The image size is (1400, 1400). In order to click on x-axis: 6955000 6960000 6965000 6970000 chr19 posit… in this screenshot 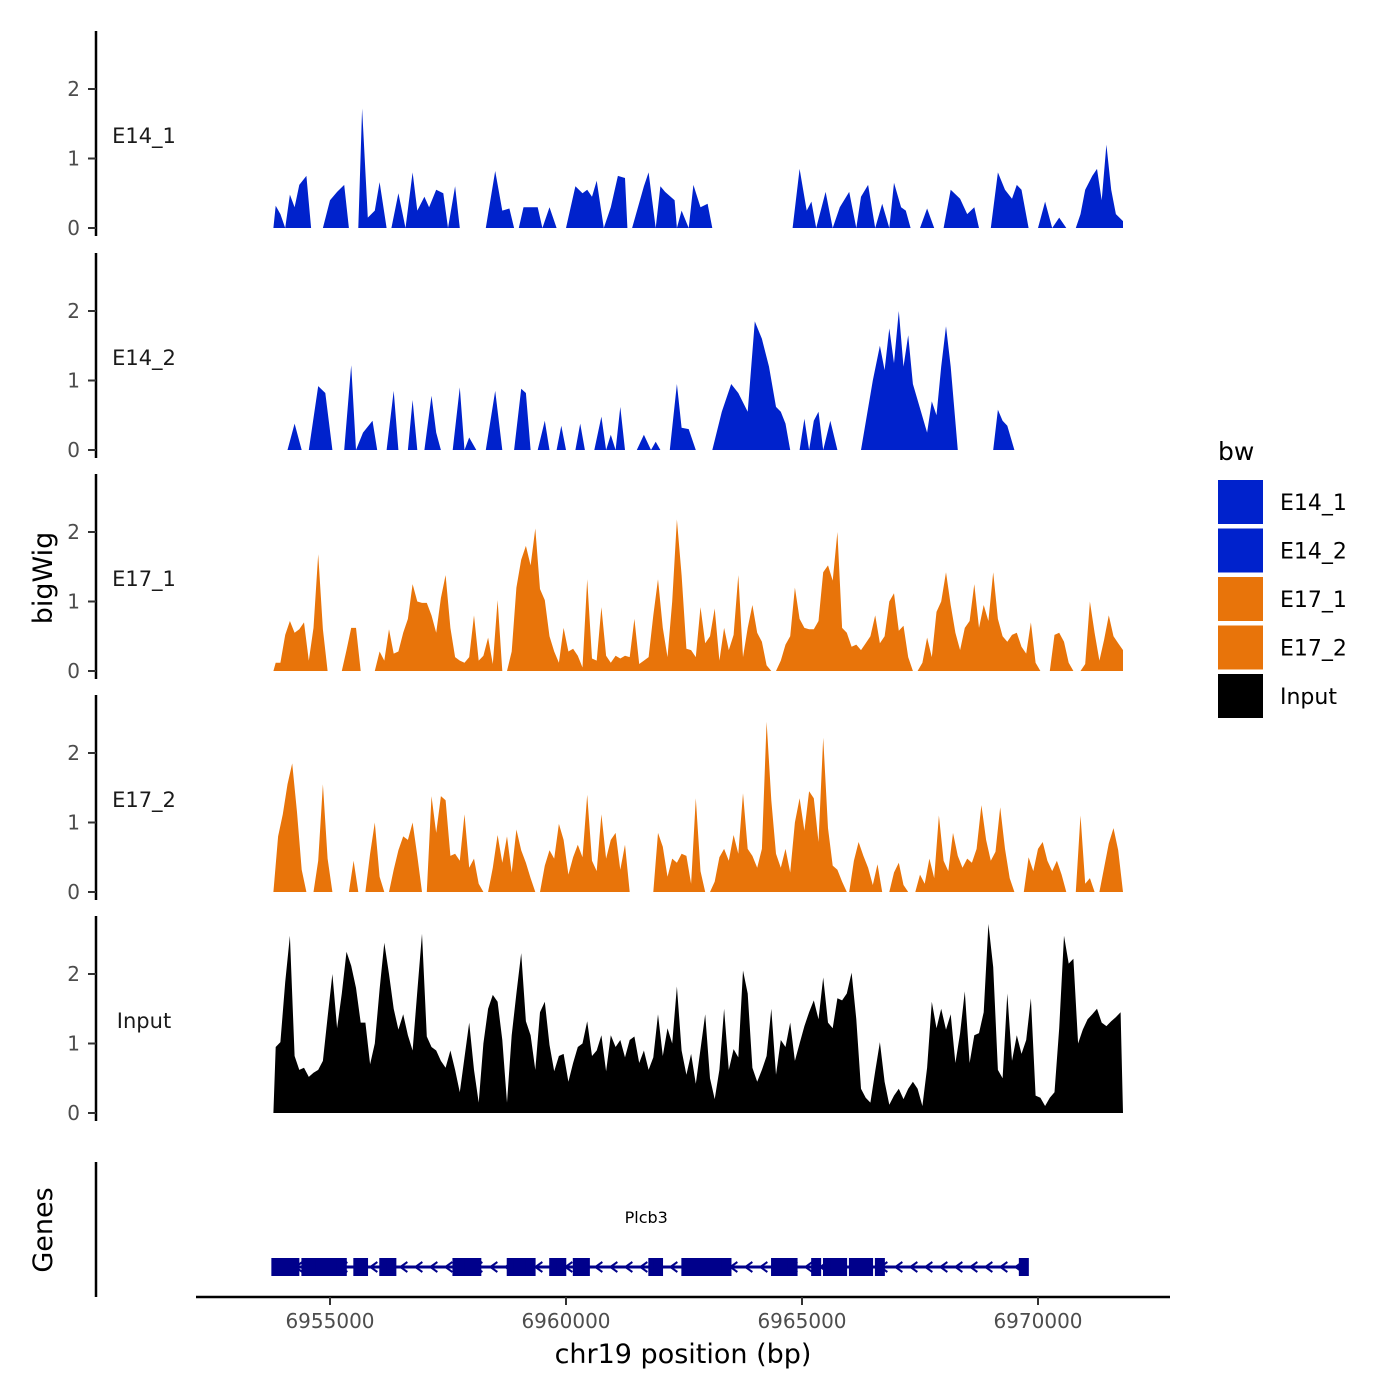, I will do `click(683, 1332)`.